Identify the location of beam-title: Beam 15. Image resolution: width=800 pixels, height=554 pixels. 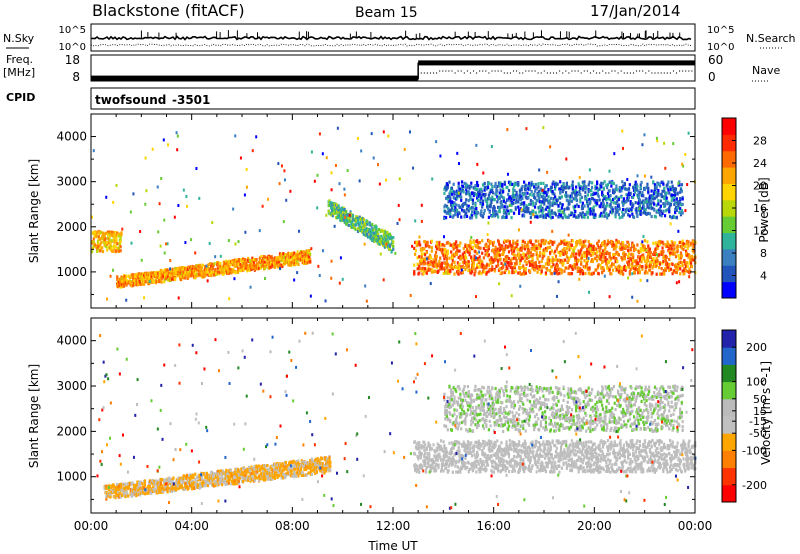
(386, 13).